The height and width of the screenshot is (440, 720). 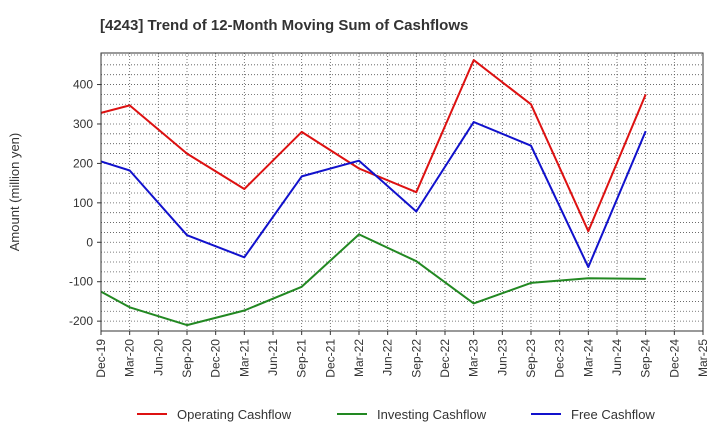 I want to click on x-tick-label: Sep-22, so click(x=416, y=358).